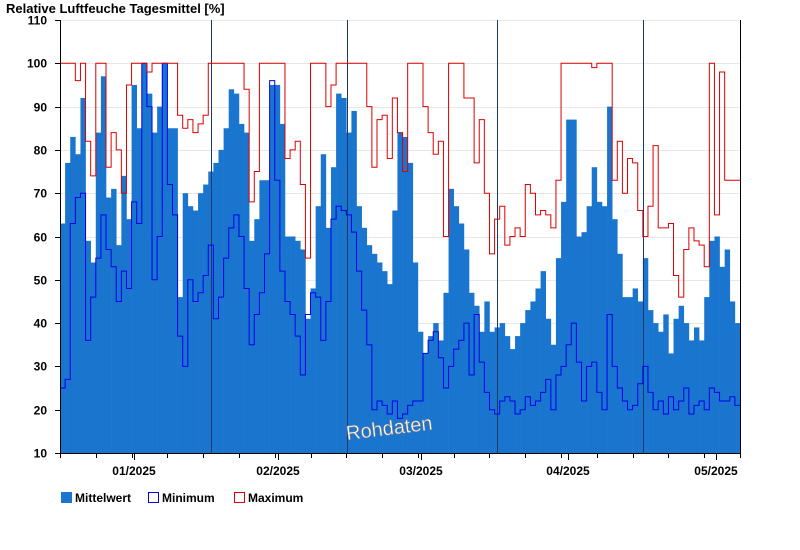  What do you see at coordinates (421, 471) in the screenshot?
I see `x-tick-label: 03/2025` at bounding box center [421, 471].